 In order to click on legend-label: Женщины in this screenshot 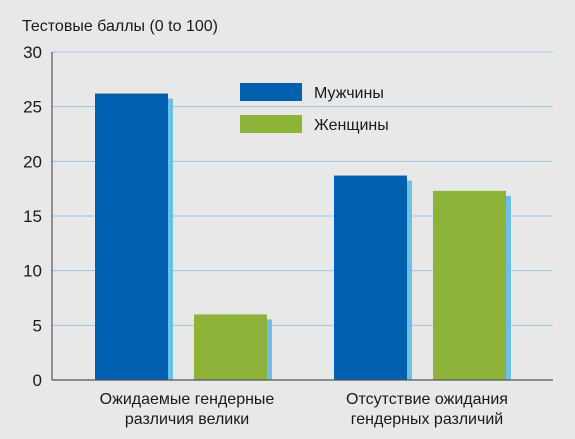, I will do `click(351, 125)`.